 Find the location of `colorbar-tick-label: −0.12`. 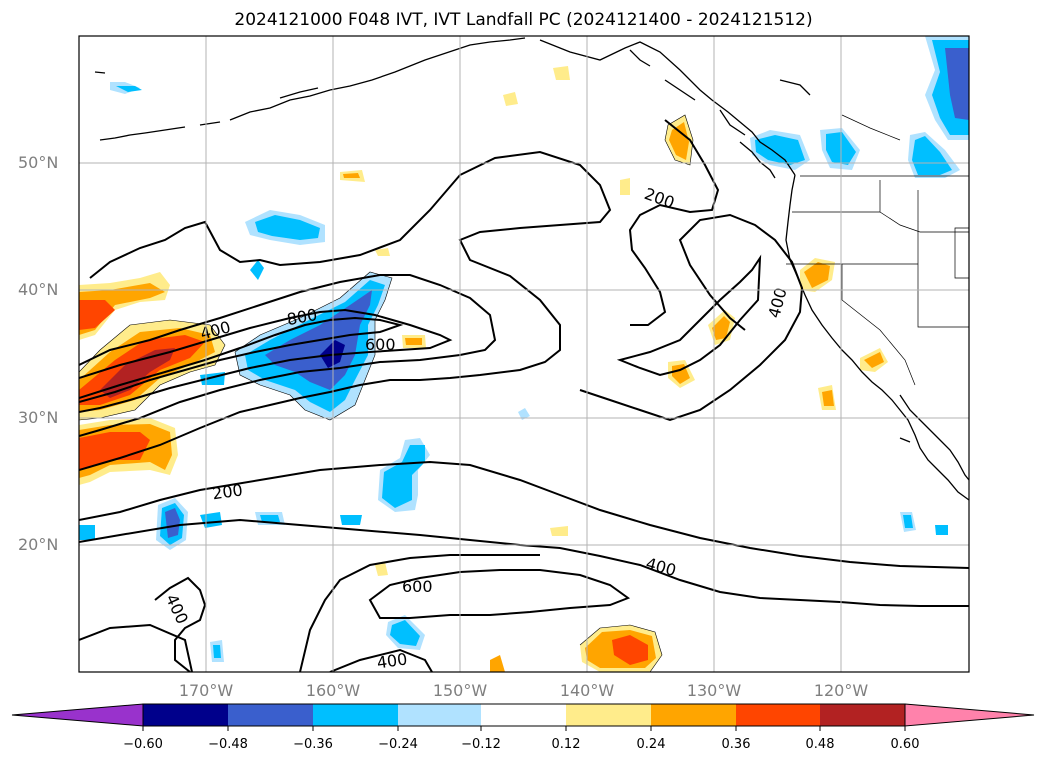

colorbar-tick-label: −0.12 is located at coordinates (481, 744).